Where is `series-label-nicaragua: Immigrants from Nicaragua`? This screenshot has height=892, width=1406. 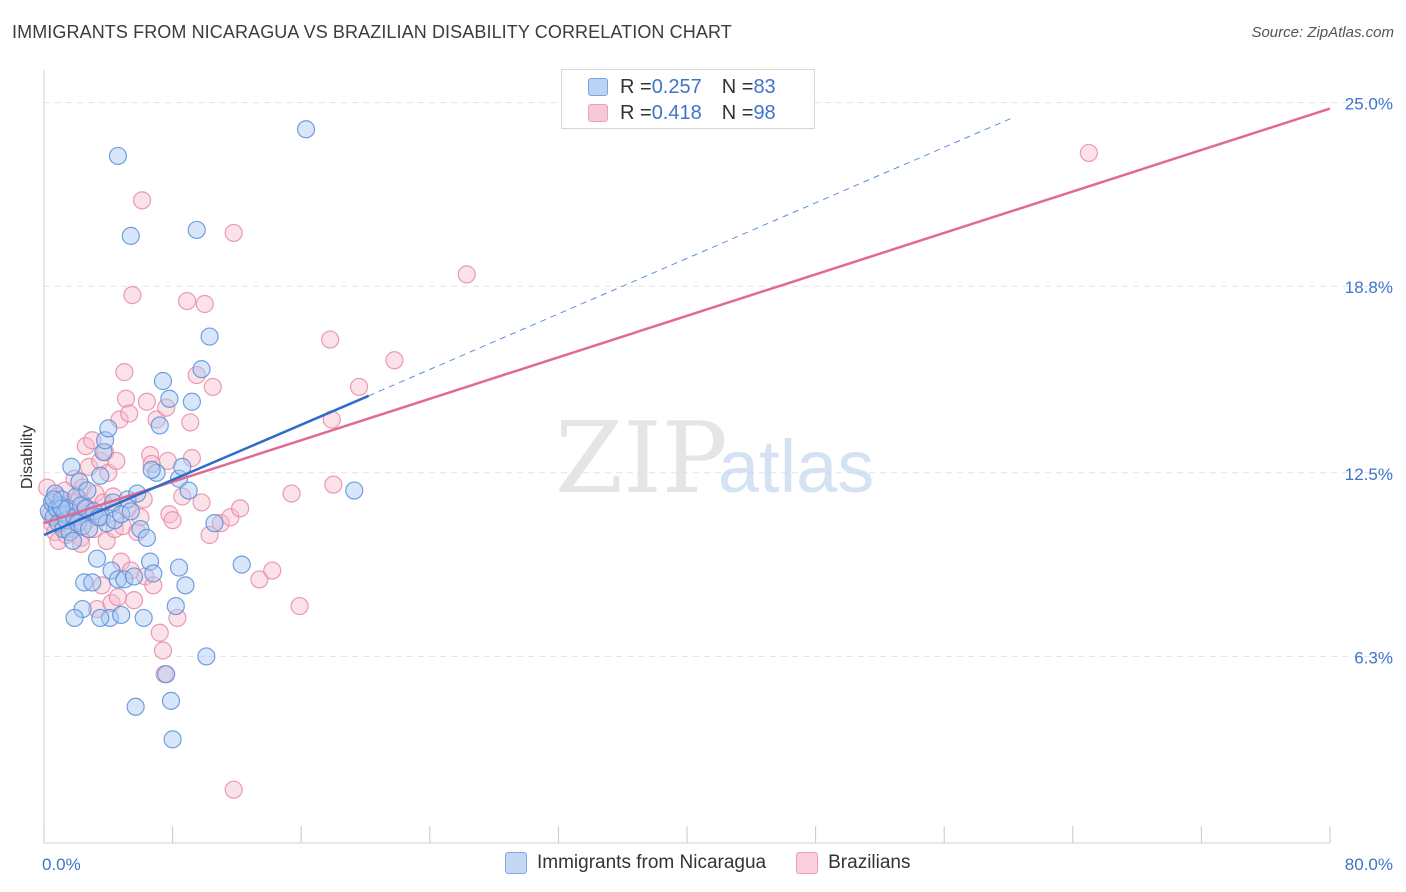 series-label-nicaragua: Immigrants from Nicaragua is located at coordinates (652, 862).